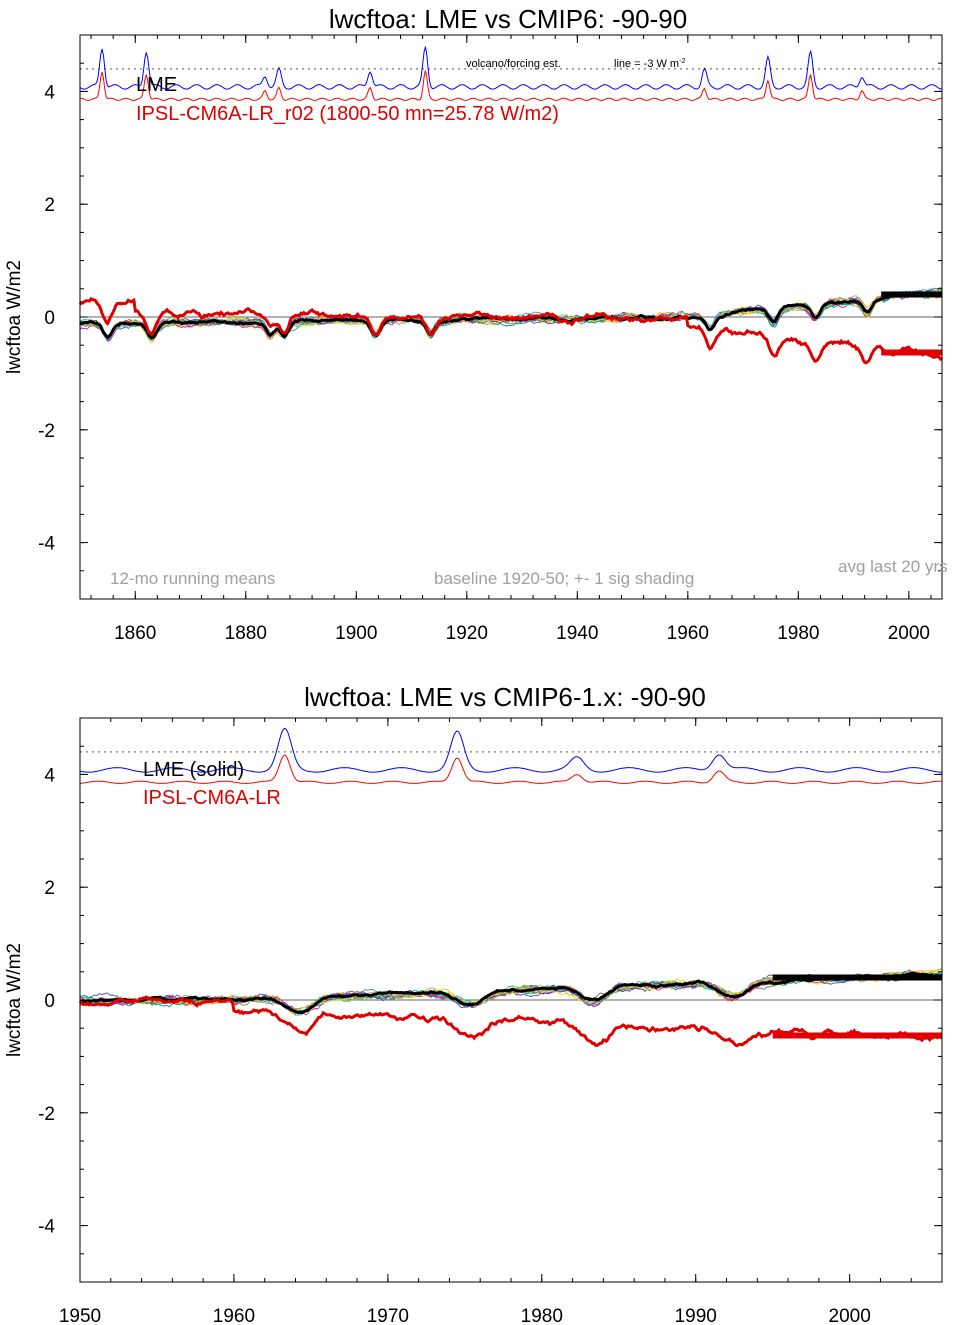 Image resolution: width=963 pixels, height=1325 pixels. Describe the element at coordinates (505, 697) in the screenshot. I see `chart-title-2: lwcftoa: LME vs CMIP6-1.x: -90-90` at that location.